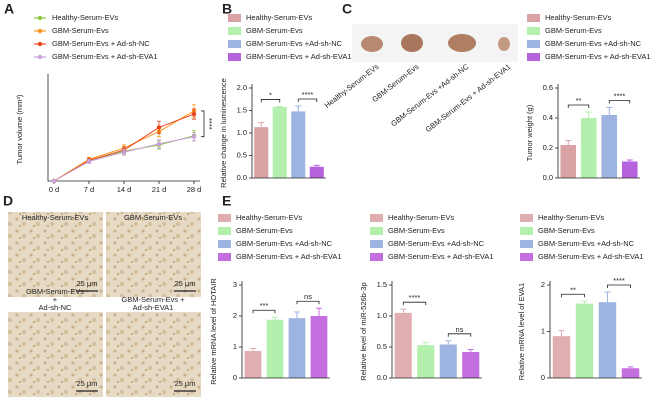  I want to click on micrograph-label: GBM-Serum-EVs, so click(55, 291).